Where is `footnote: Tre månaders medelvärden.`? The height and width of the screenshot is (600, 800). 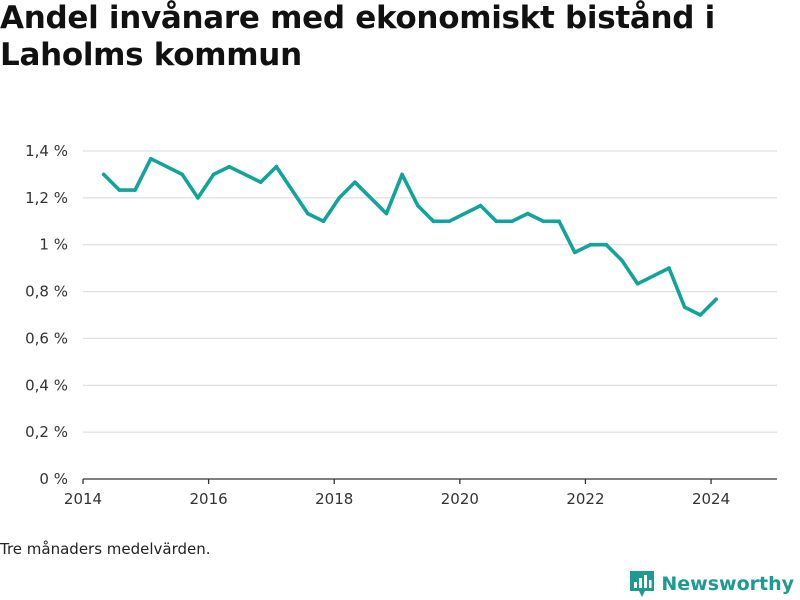 footnote: Tre månaders medelvärden. is located at coordinates (105, 549).